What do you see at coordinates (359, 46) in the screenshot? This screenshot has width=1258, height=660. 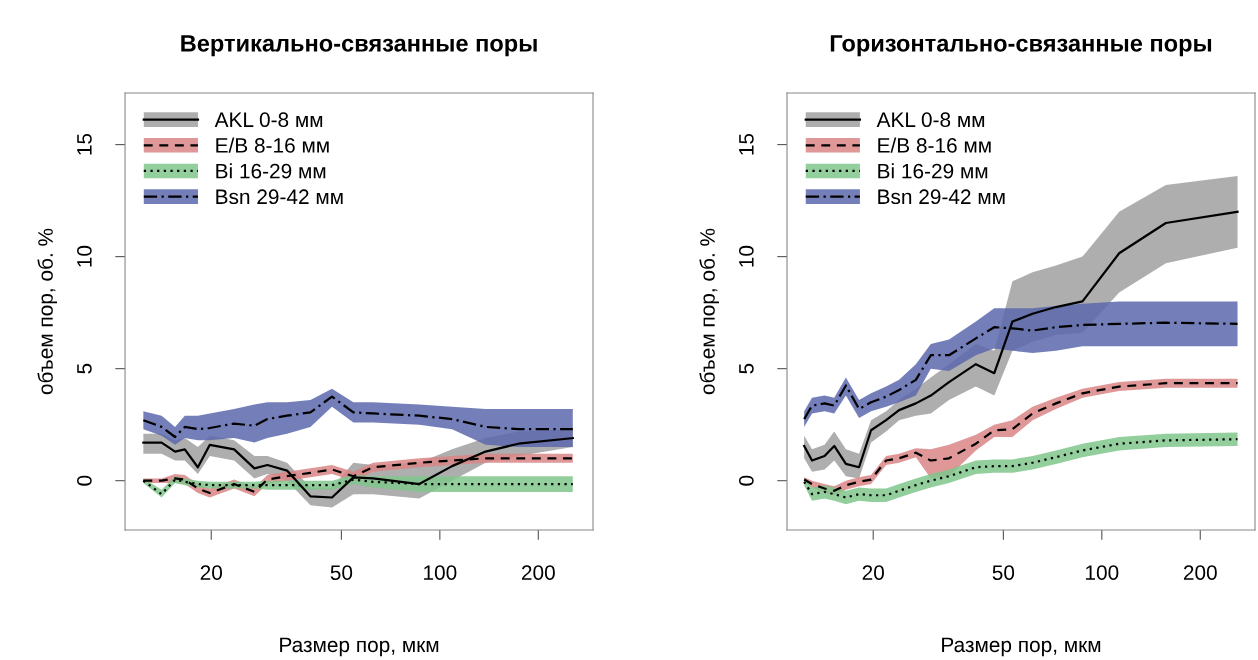 I see `chart-title: Вертикально-связанные поры` at bounding box center [359, 46].